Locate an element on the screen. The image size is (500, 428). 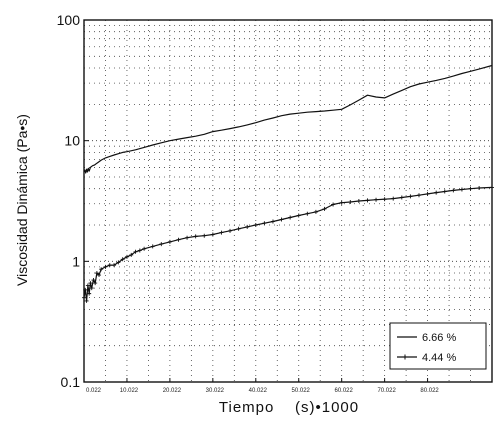
x-tick-label: 0.022 is located at coordinates (94, 391).